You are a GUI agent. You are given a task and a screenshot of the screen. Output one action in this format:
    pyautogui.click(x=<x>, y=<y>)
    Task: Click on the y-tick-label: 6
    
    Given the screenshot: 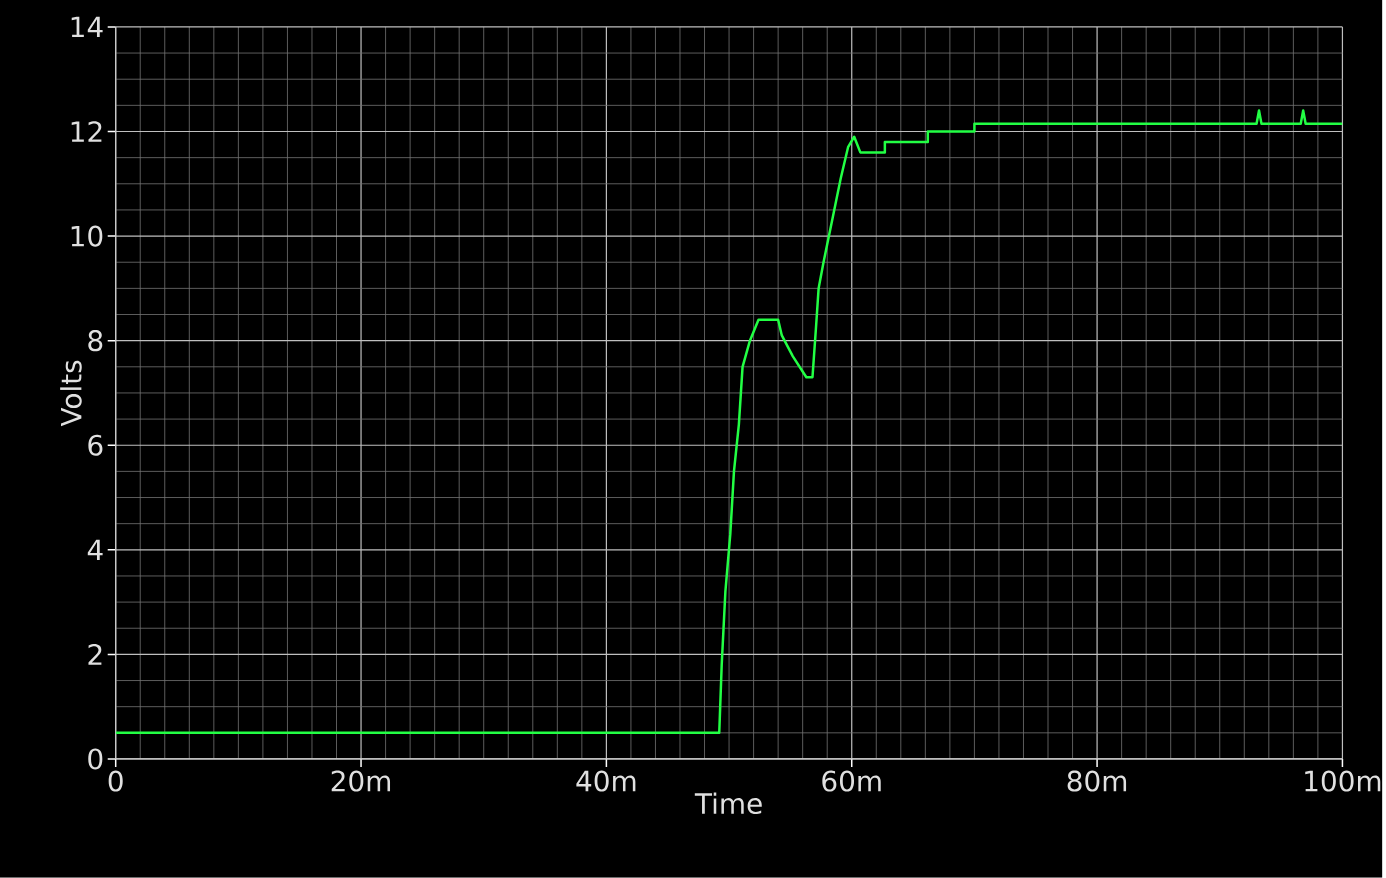 What is the action you would take?
    pyautogui.click(x=95, y=445)
    